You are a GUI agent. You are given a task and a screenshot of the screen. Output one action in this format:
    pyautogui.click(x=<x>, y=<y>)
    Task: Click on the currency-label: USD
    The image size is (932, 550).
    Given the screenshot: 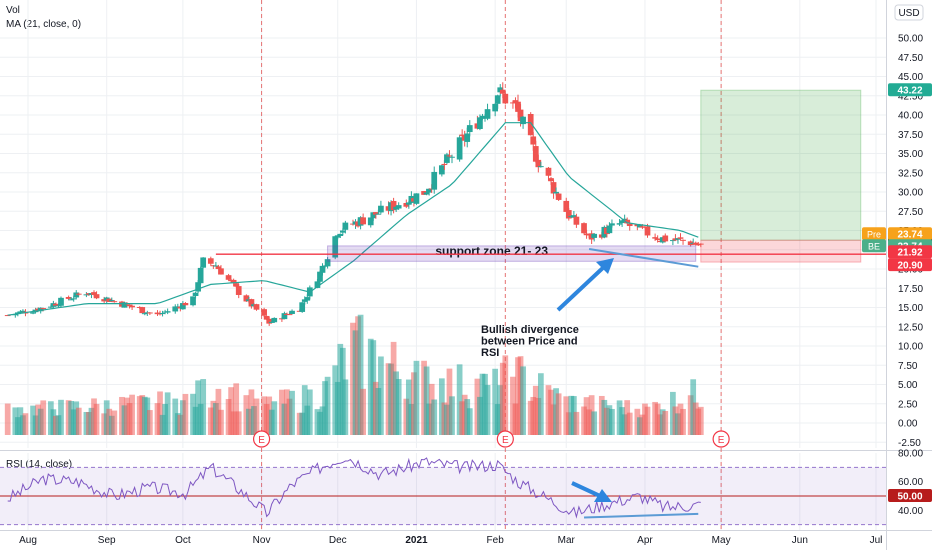 What is the action you would take?
    pyautogui.click(x=908, y=13)
    